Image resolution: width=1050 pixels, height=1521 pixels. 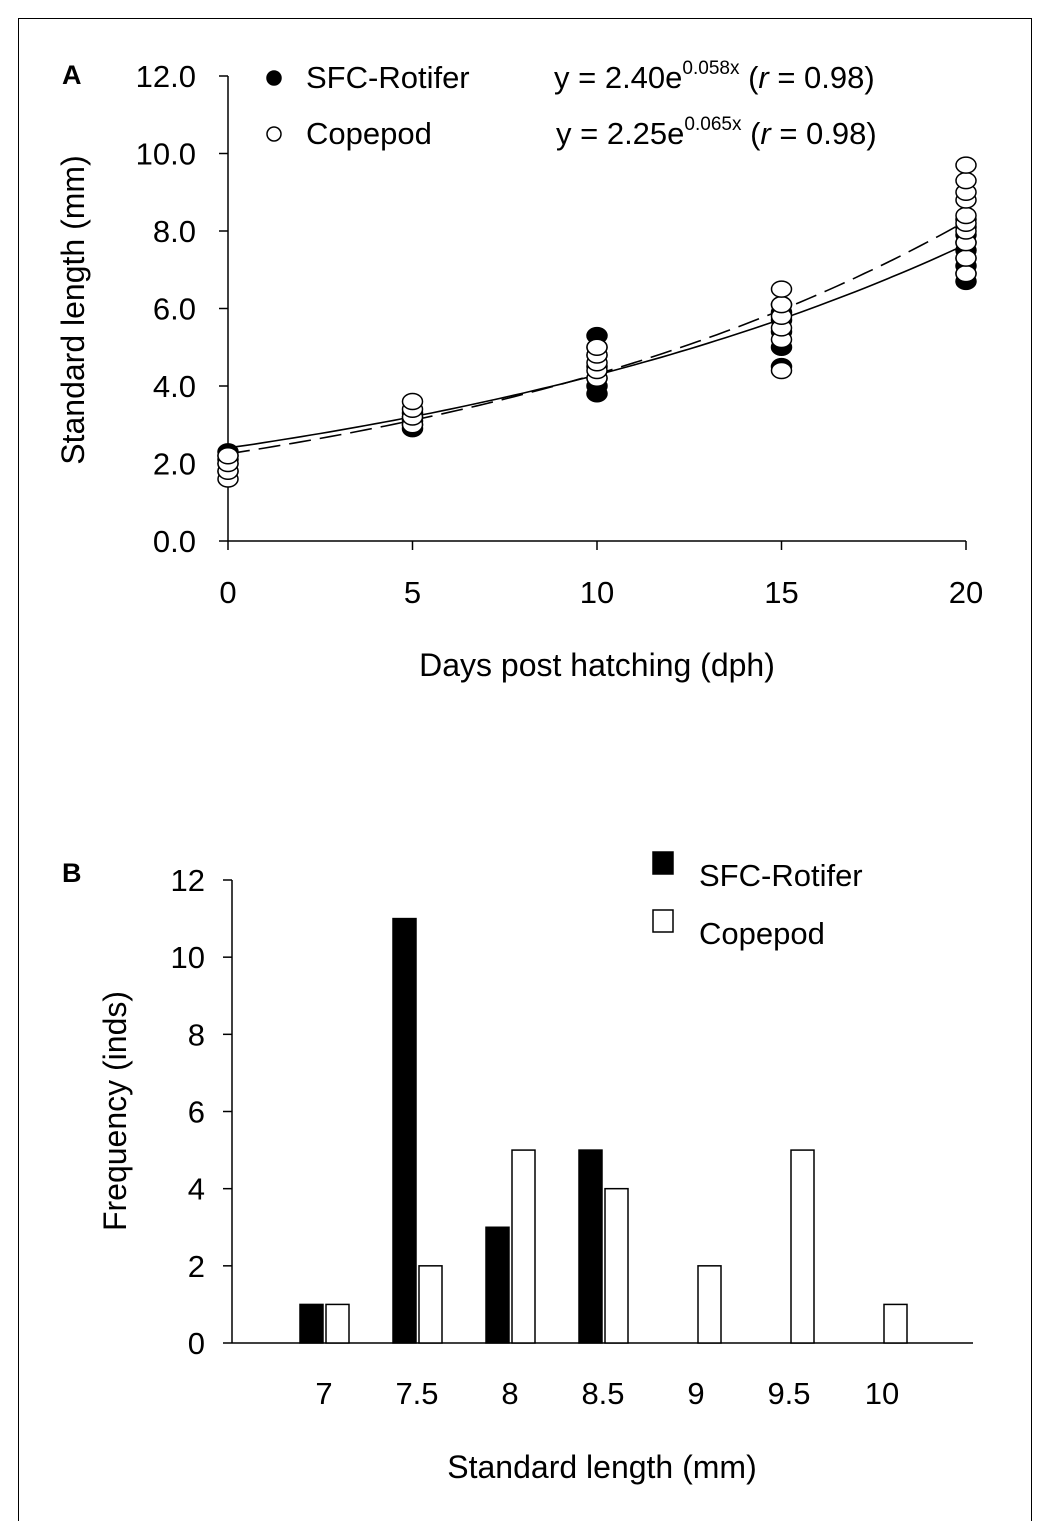 I want to click on panel-b-letter: B, so click(x=72, y=873).